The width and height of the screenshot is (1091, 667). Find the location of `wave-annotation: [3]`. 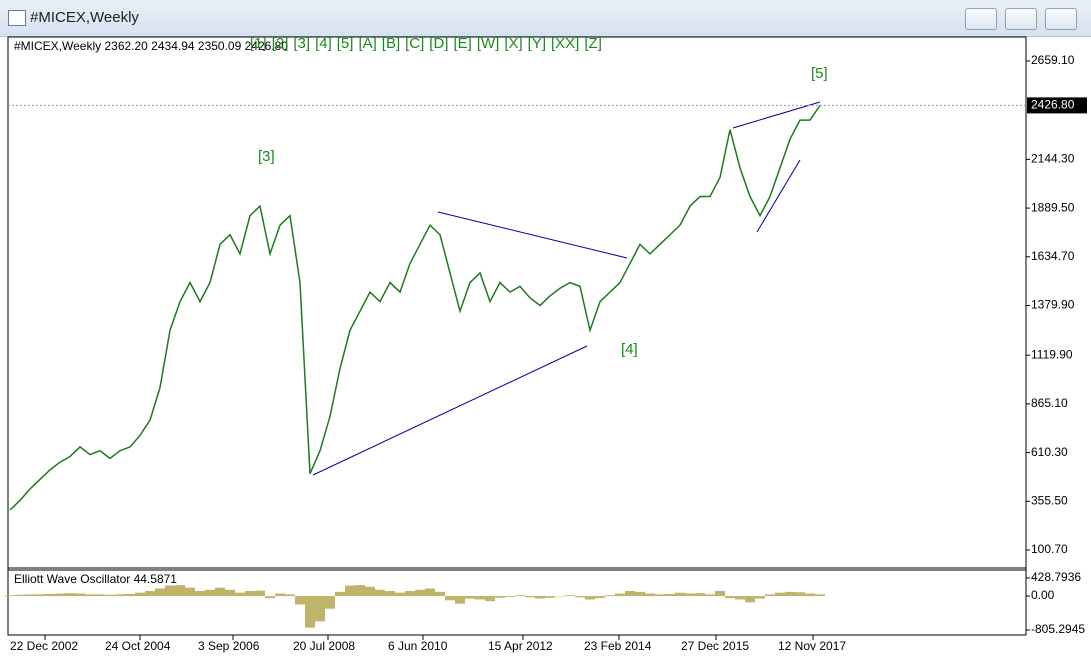

wave-annotation: [3] is located at coordinates (266, 156).